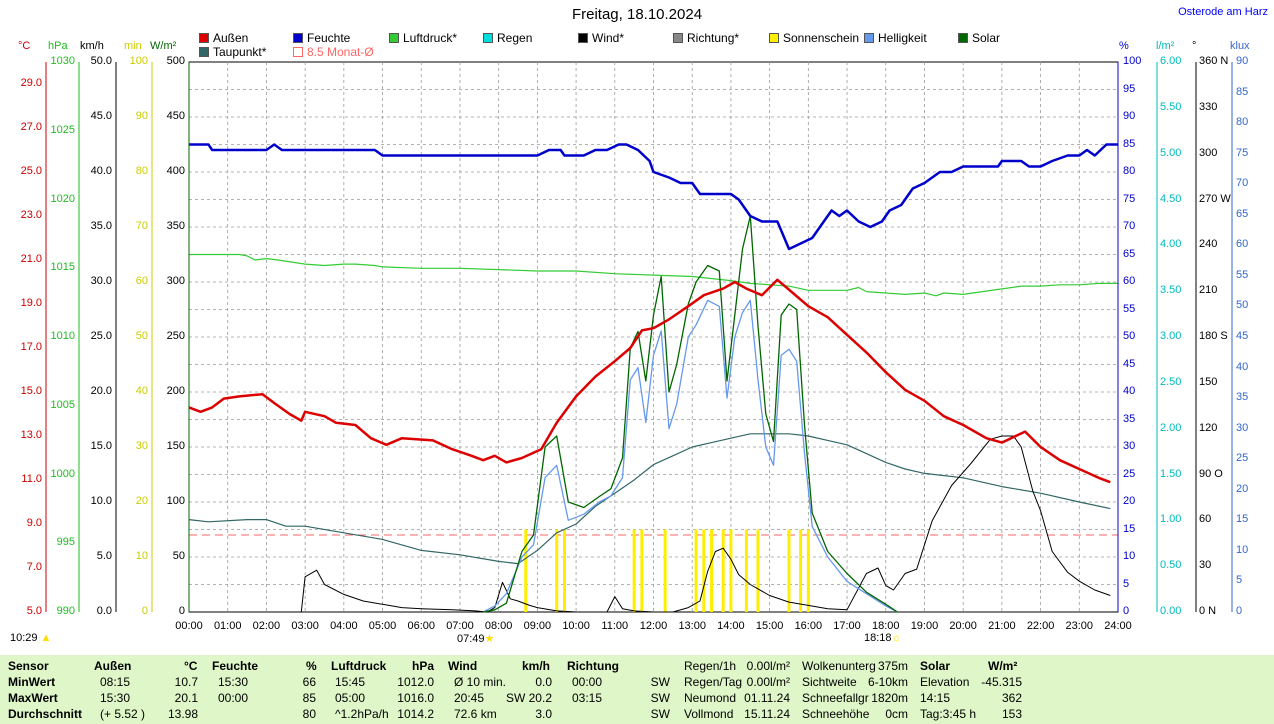 The image size is (1274, 724). I want to click on legend-label: Wind*, so click(608, 38).